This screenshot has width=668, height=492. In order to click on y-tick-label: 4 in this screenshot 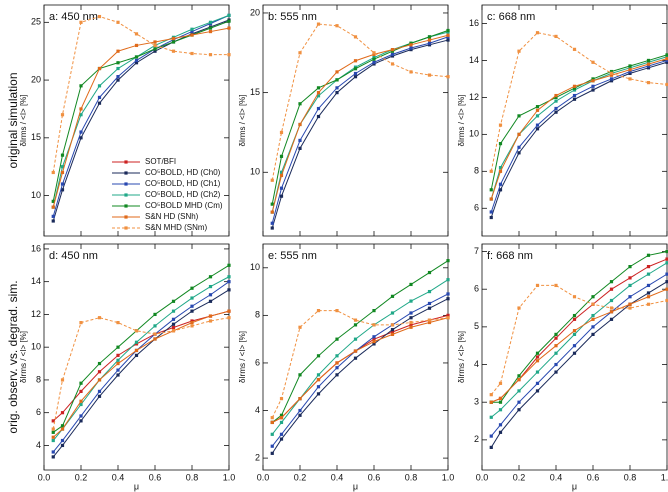, I will do `click(38, 445)`.